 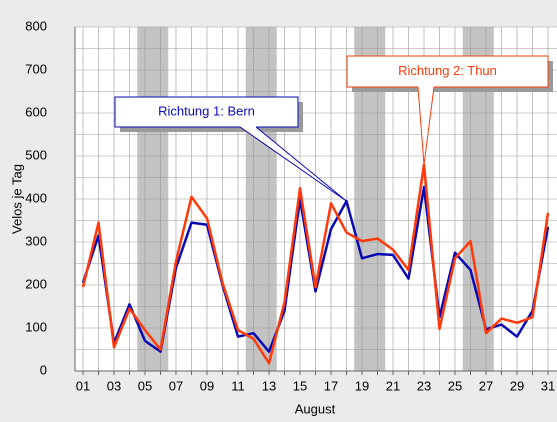 I want to click on callout-text: Richtung 2: Thun, so click(x=447, y=70).